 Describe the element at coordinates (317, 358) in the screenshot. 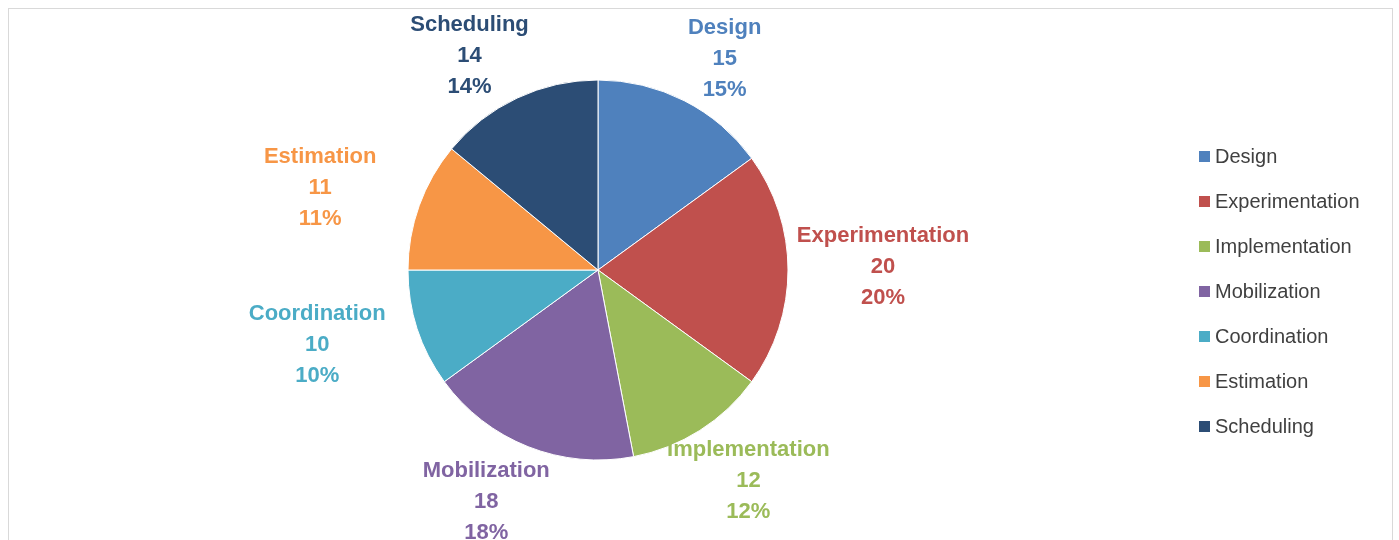

I see `data-label: 10 10%` at that location.